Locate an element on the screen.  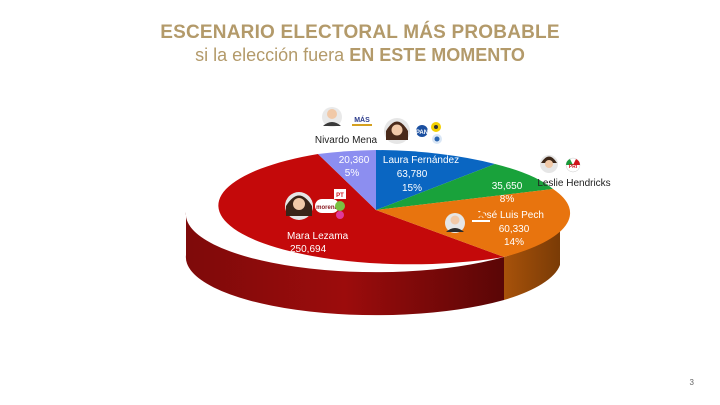
movimiento-ciudadano-logo is located at coordinates (481, 216).